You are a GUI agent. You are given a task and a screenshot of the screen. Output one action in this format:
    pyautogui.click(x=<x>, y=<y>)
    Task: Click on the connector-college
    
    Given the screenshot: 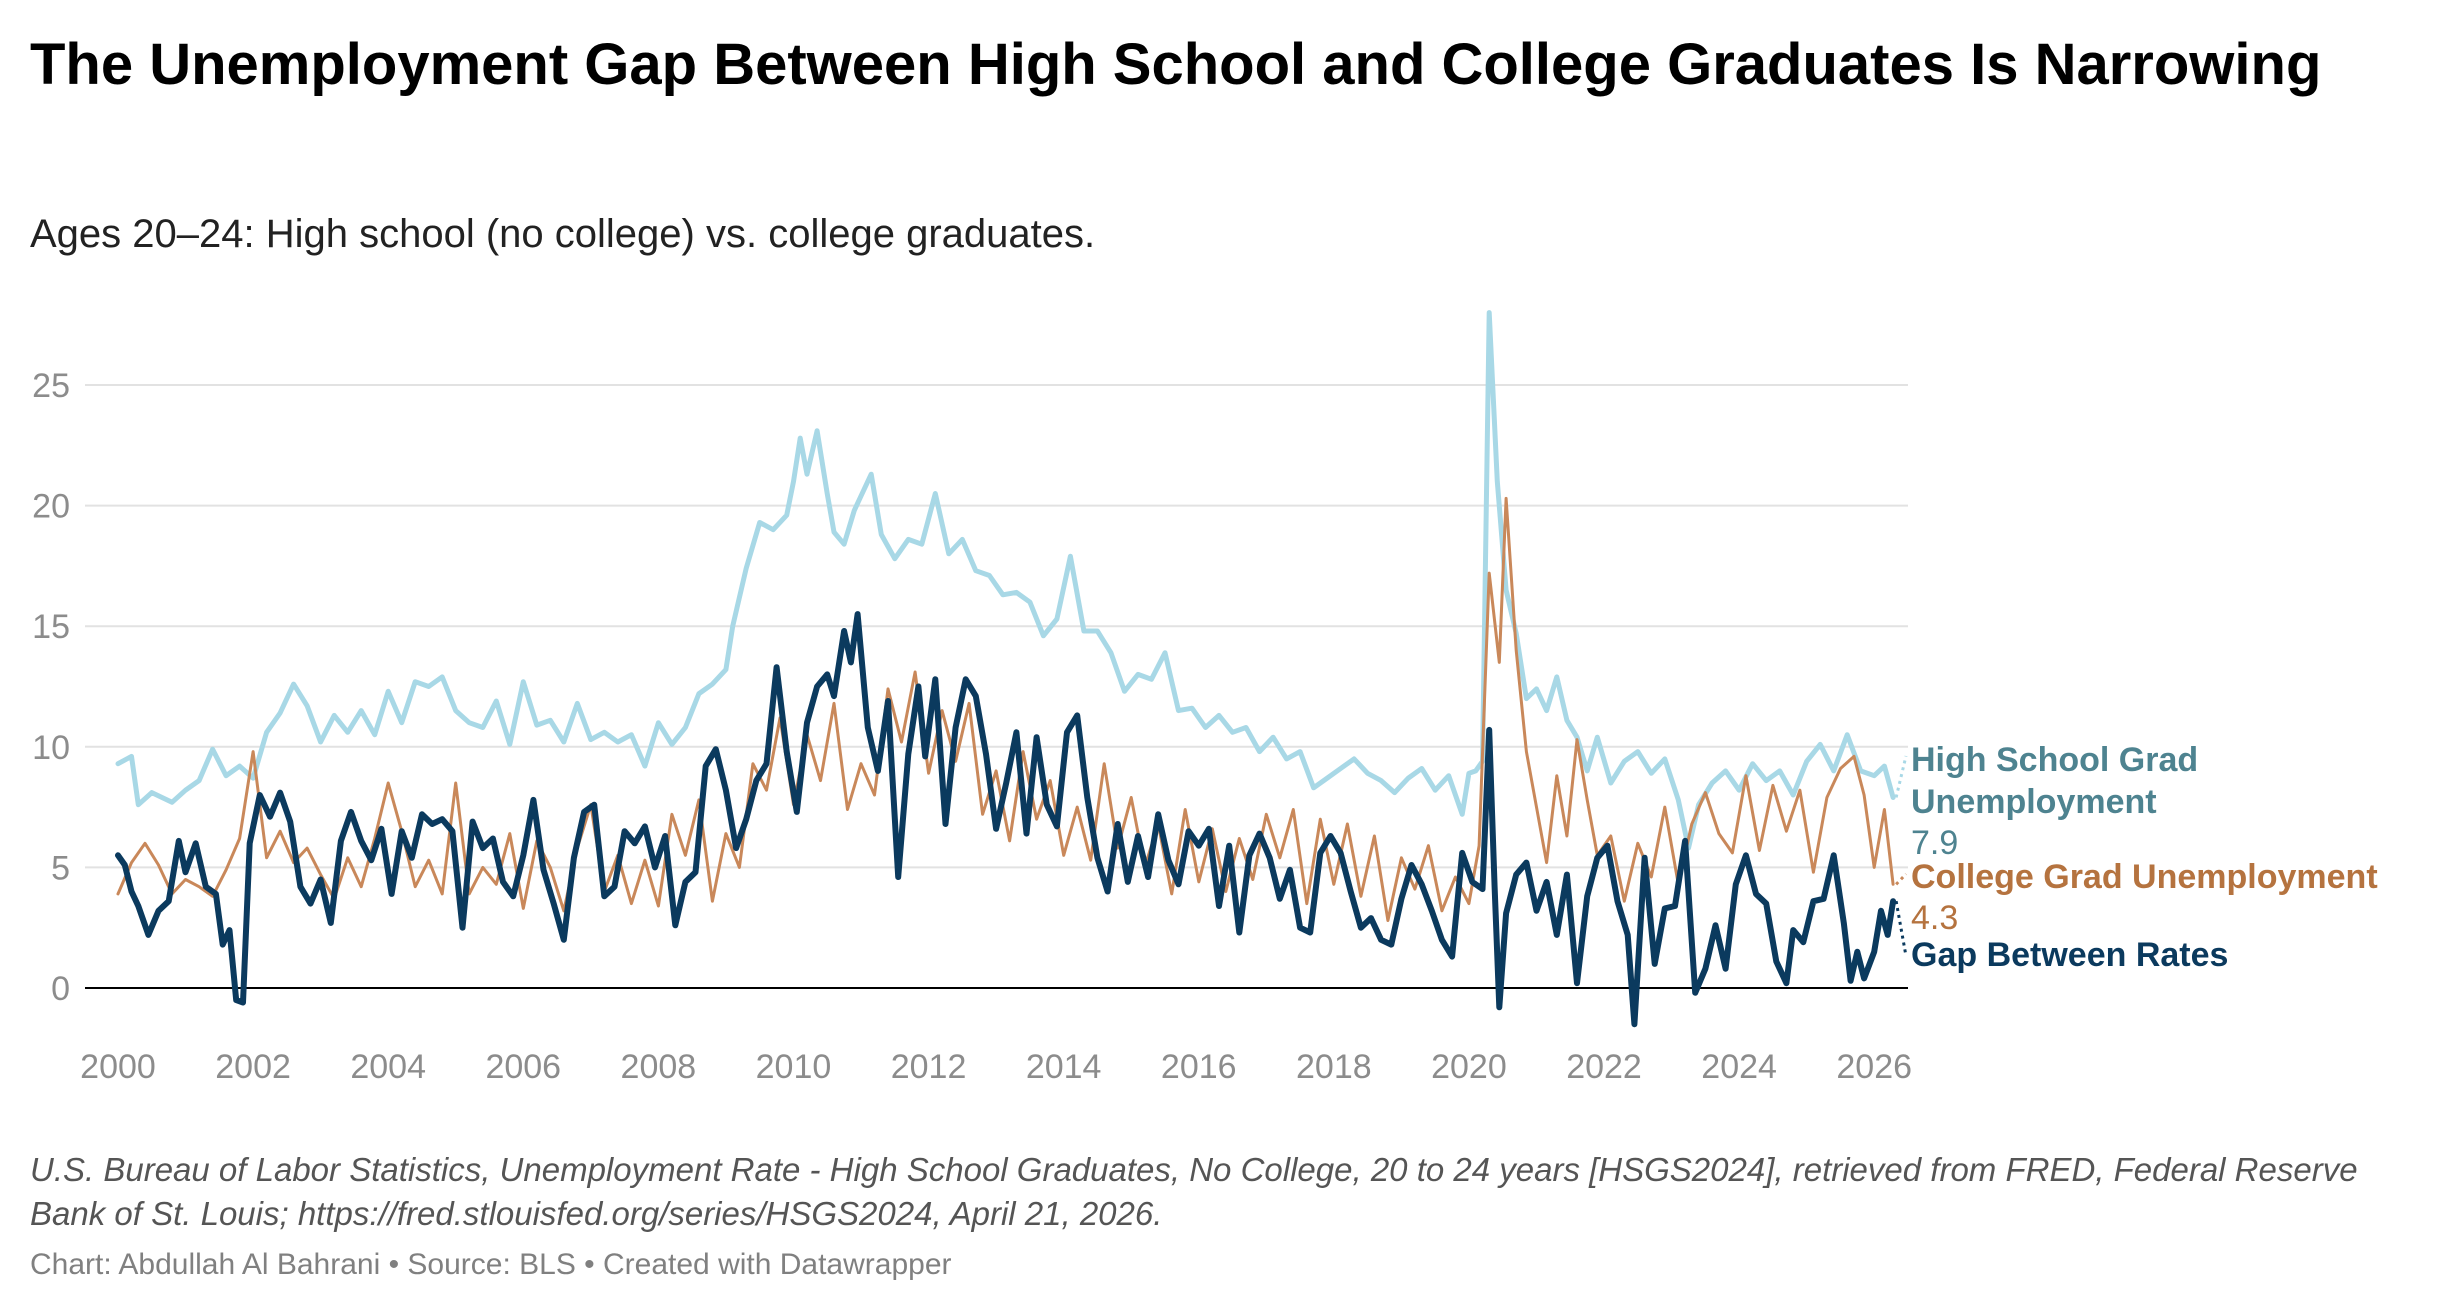 What is the action you would take?
    pyautogui.click(x=1901, y=879)
    